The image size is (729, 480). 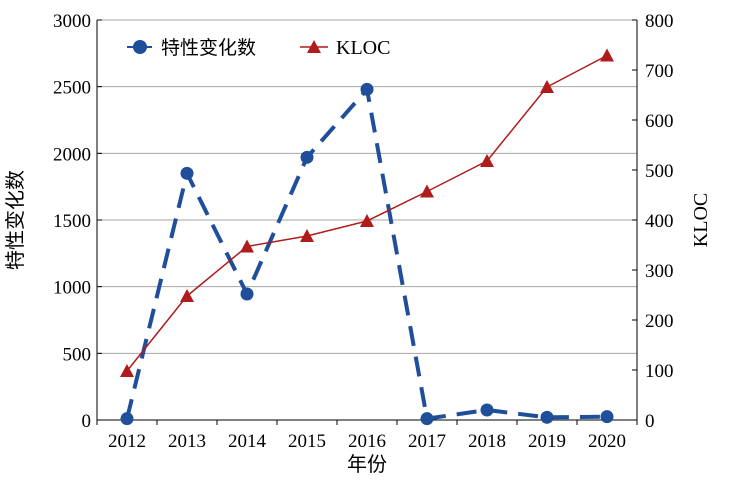 I want to click on x-axis: 2012 2013 2014 2015 2016 2017 2018 2019 2020, so click(x=367, y=436).